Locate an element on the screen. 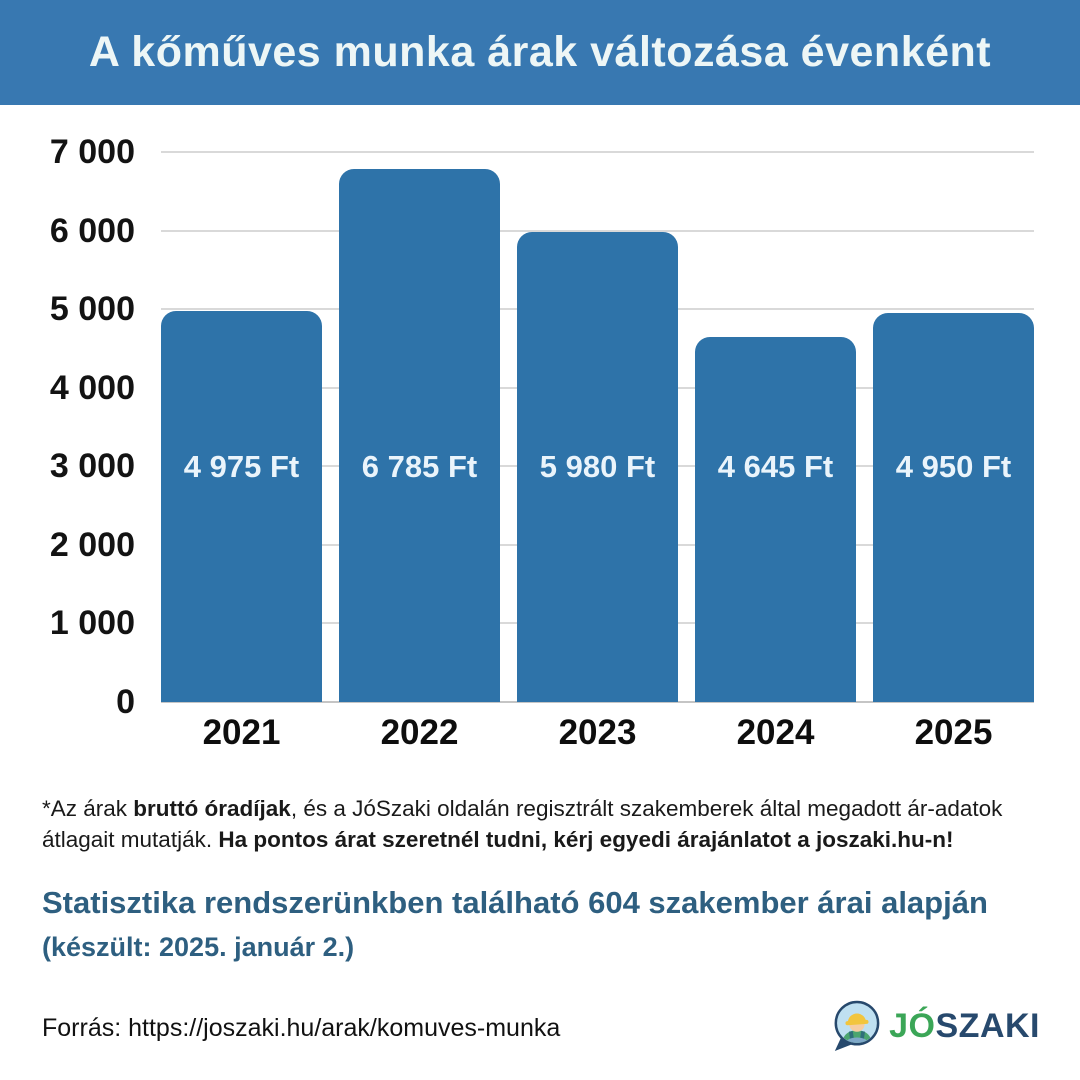 Image resolution: width=1080 pixels, height=1080 pixels. x-axis-label: 2022 is located at coordinates (419, 732).